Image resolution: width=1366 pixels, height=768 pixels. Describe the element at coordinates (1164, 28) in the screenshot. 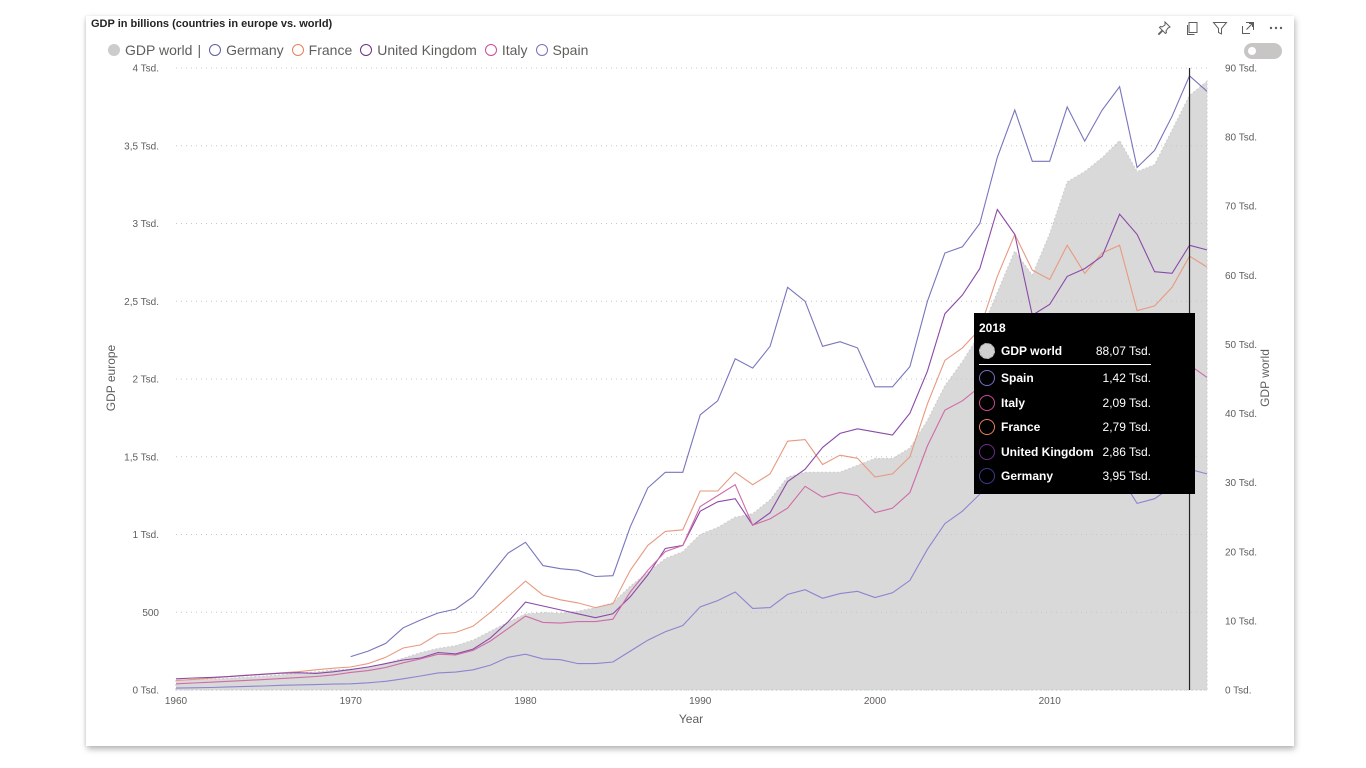

I see `pin-icon` at that location.